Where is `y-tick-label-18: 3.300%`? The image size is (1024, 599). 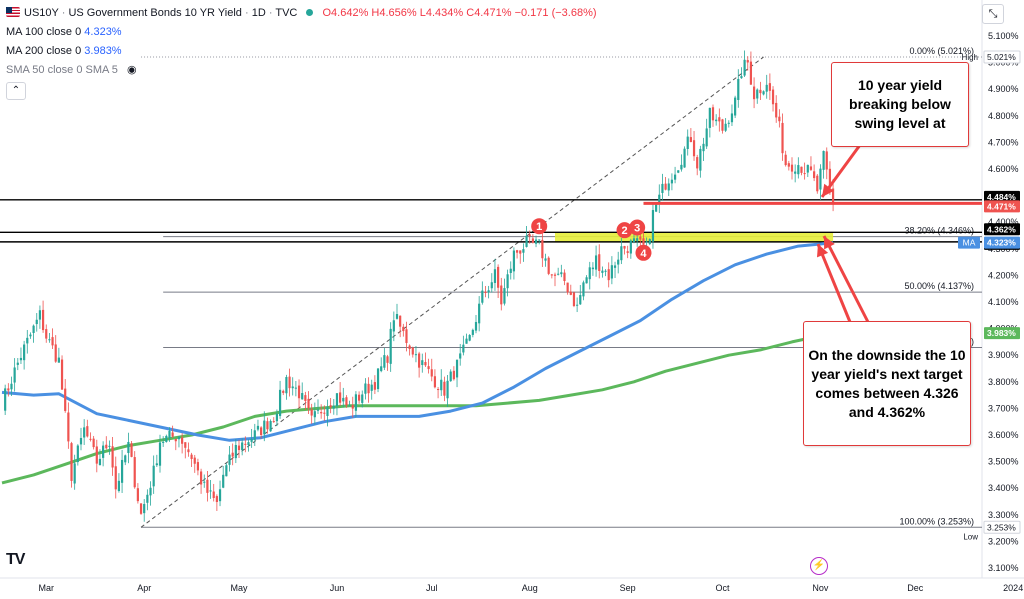
y-tick-label-18: 3.300% is located at coordinates (1003, 515).